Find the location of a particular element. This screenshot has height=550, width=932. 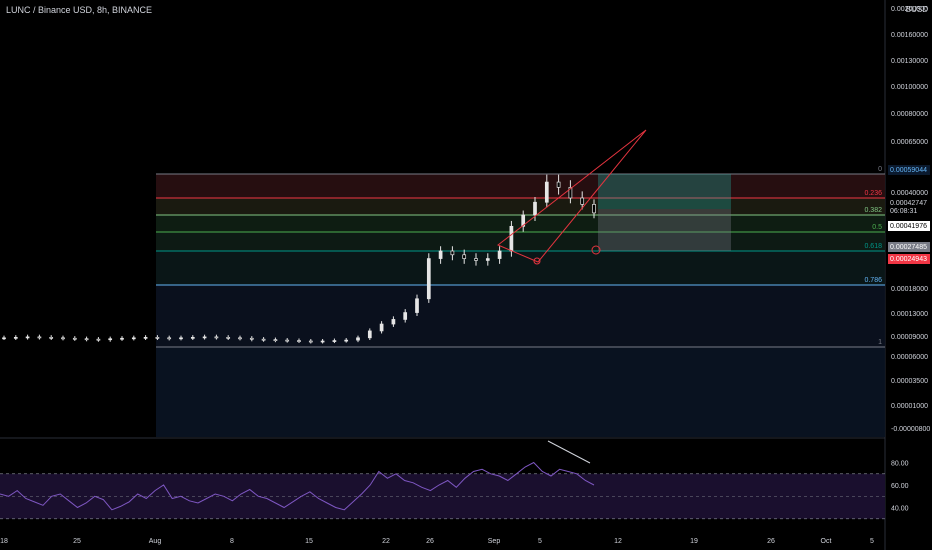

price-tick-label: 0.00080000 is located at coordinates (909, 114).